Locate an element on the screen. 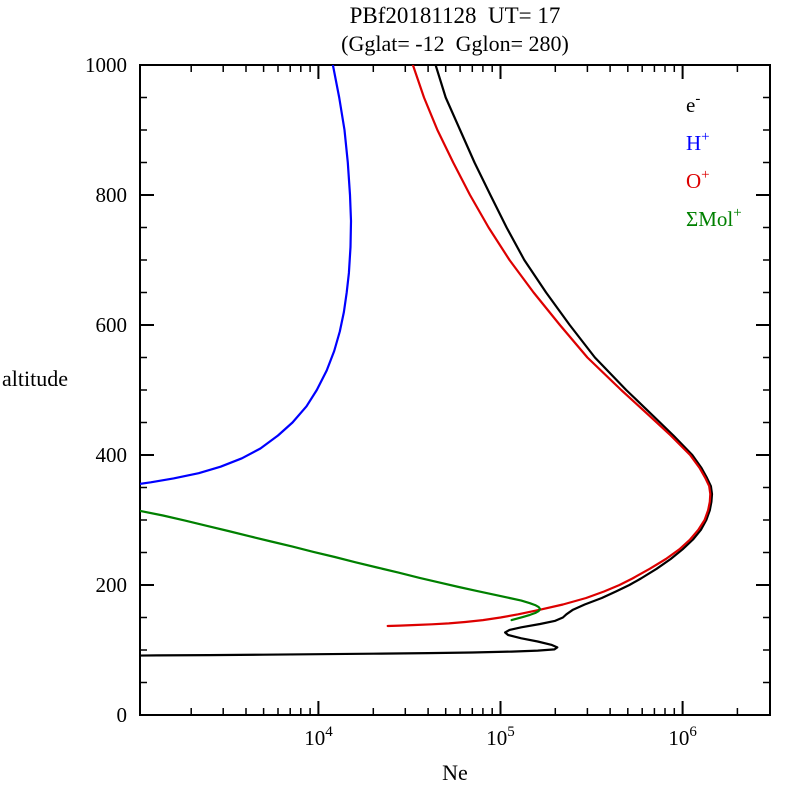 The height and width of the screenshot is (795, 792). x-tick-label: 10⁵ is located at coordinates (500, 737).